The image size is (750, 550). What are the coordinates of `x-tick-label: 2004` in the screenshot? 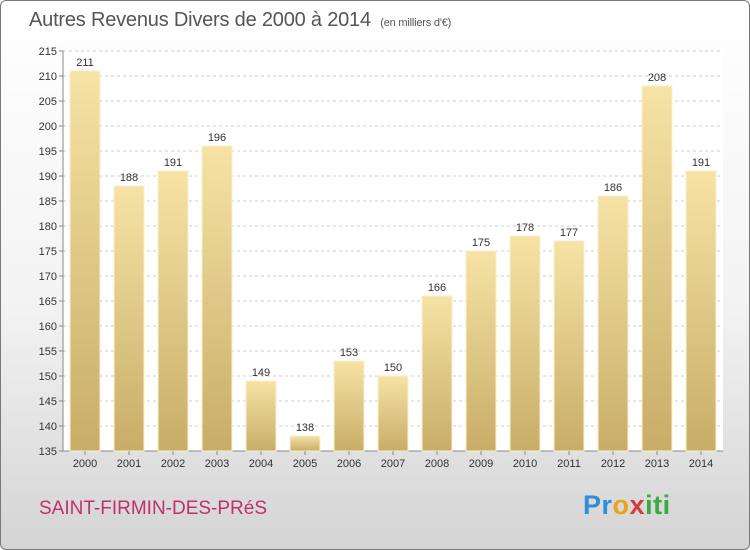 It's located at (261, 464).